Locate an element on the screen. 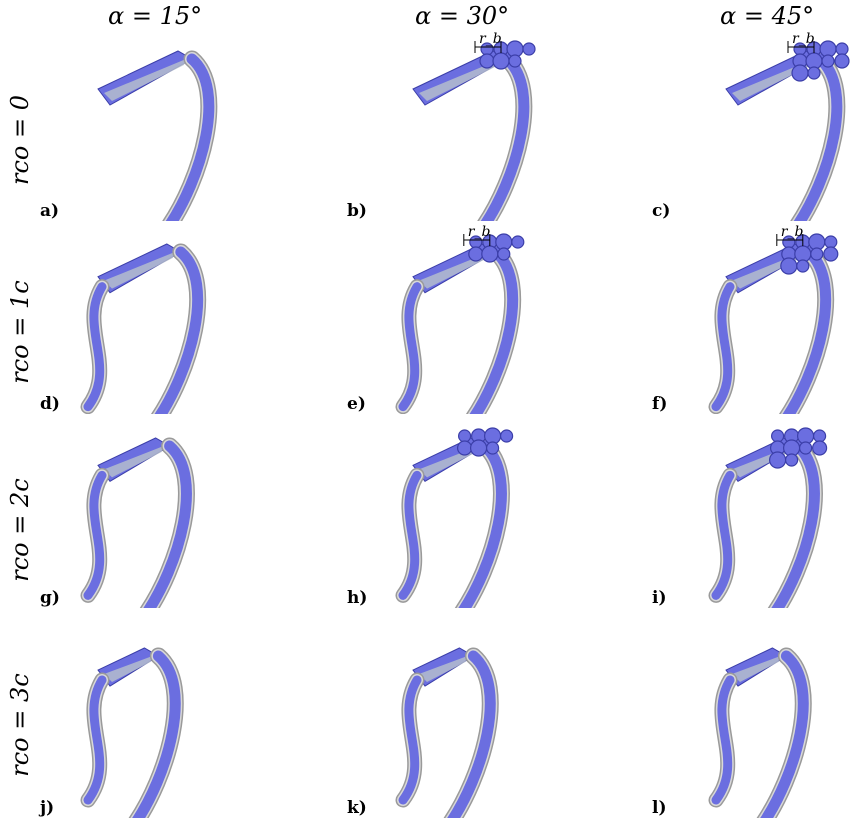  figure-panel: i) is located at coordinates (752, 510).